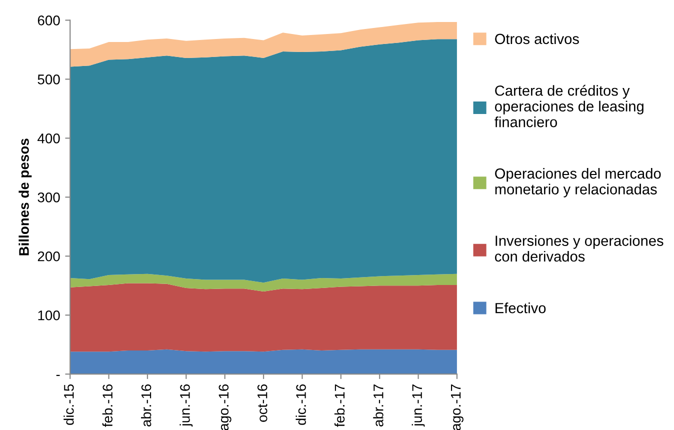 Image resolution: width=674 pixels, height=430 pixels. Describe the element at coordinates (262, 403) in the screenshot. I see `x-tick-label: oct-16` at that location.